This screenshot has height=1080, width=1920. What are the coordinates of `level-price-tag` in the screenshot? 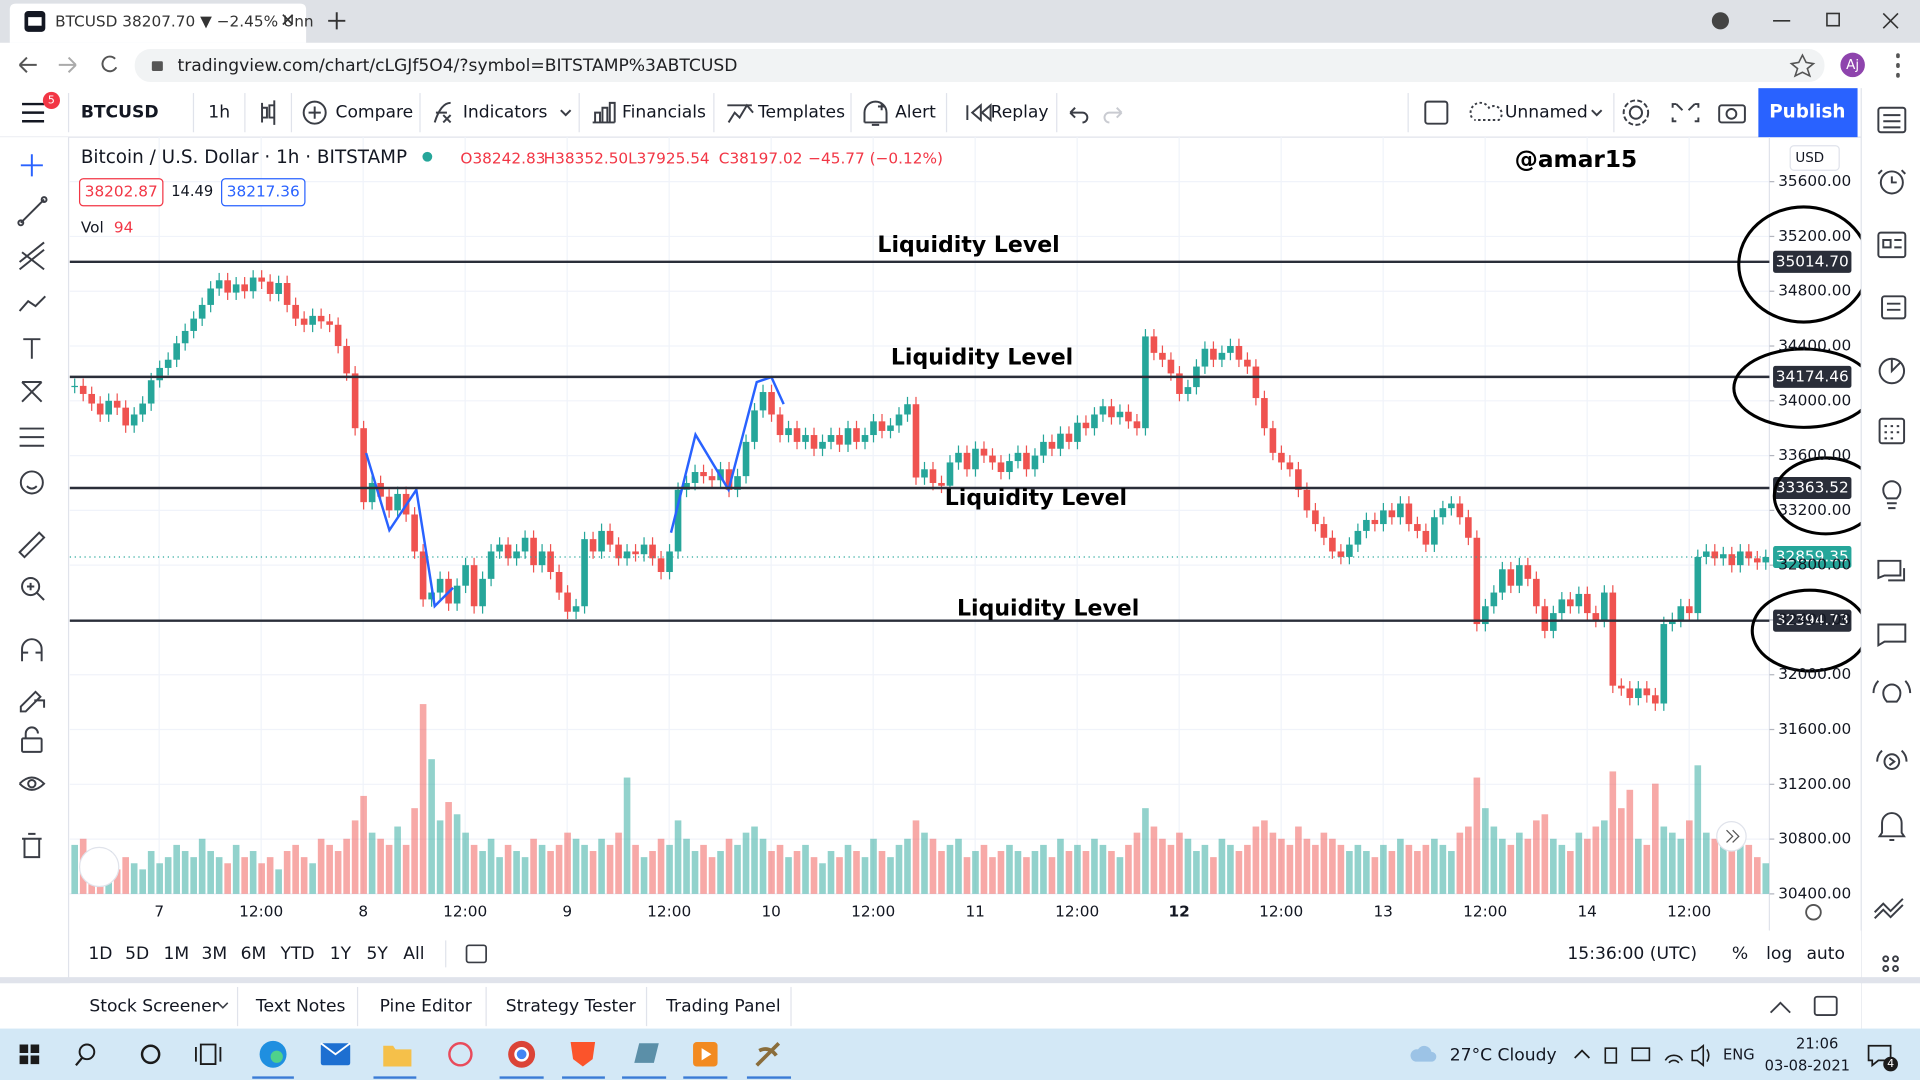 It's located at (1812, 261).